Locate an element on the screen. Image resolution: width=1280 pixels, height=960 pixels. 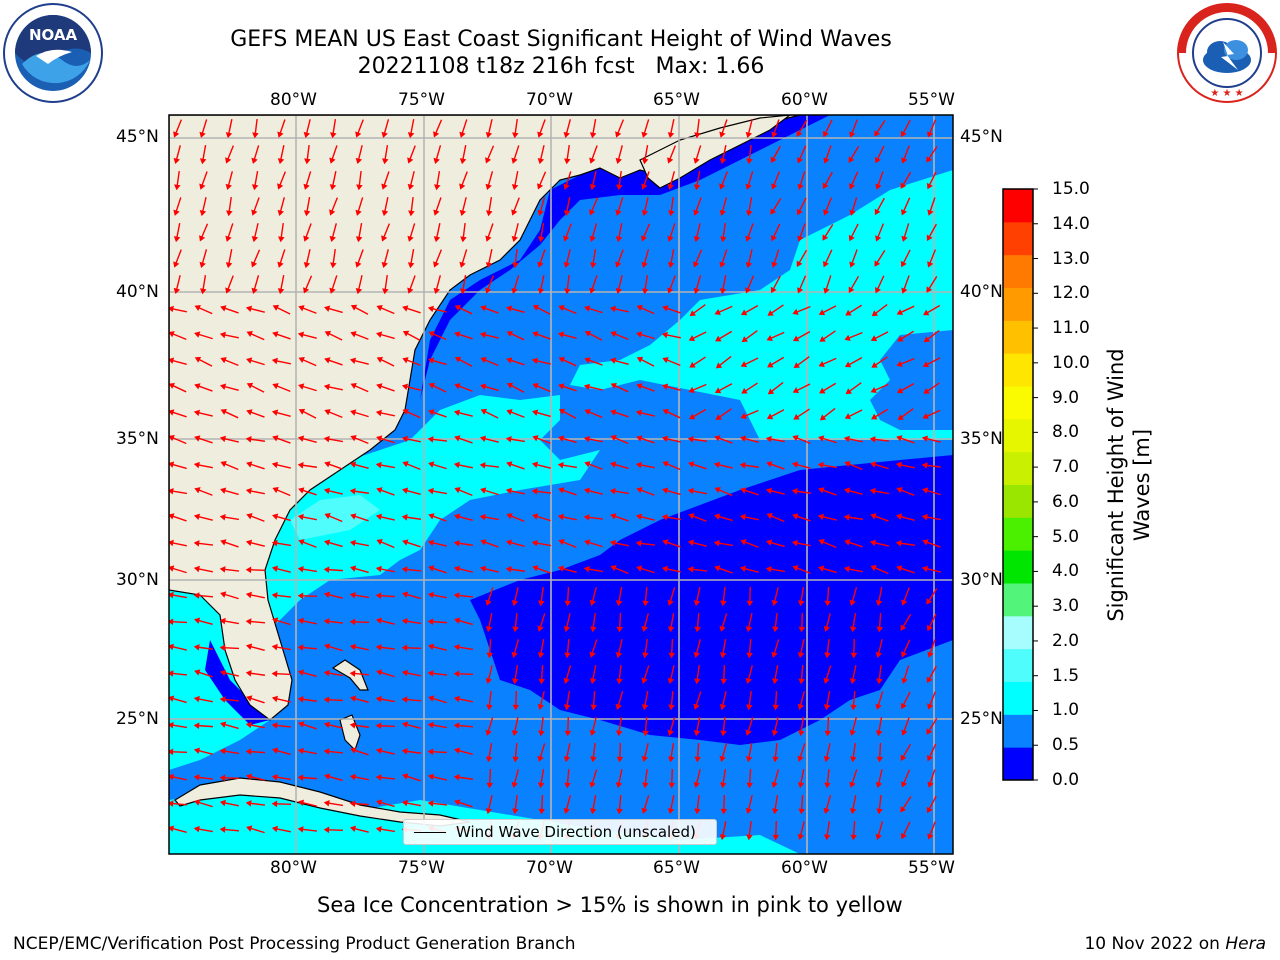
colorbar-tick-label: 15.0 is located at coordinates (1071, 189).